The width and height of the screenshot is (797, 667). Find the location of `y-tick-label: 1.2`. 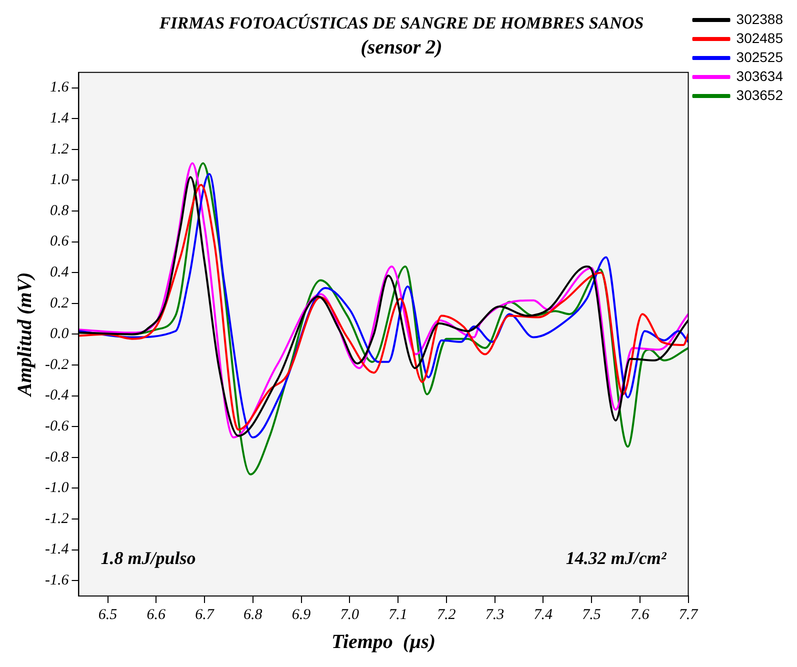

y-tick-label: 1.2 is located at coordinates (60, 149).